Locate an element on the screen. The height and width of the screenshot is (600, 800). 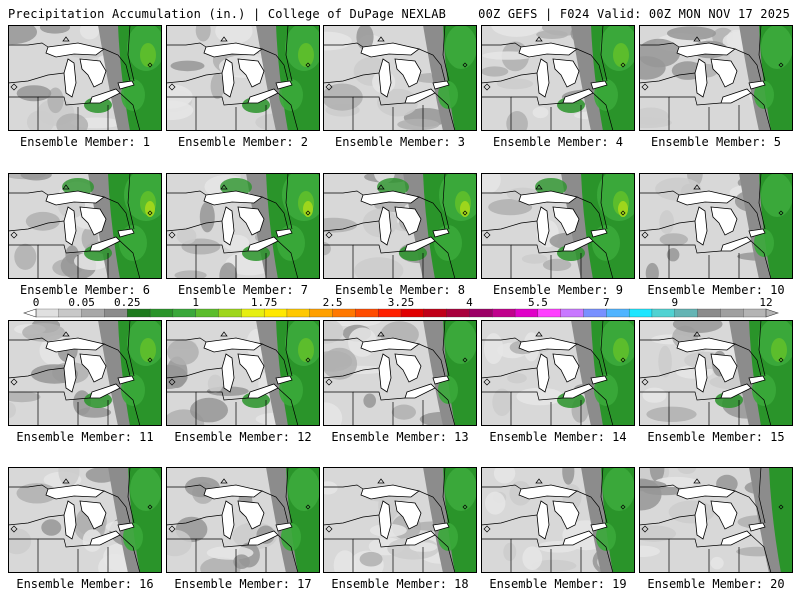
ensemble-member-label: Ensemble Member: 19 is located at coordinates (558, 584).